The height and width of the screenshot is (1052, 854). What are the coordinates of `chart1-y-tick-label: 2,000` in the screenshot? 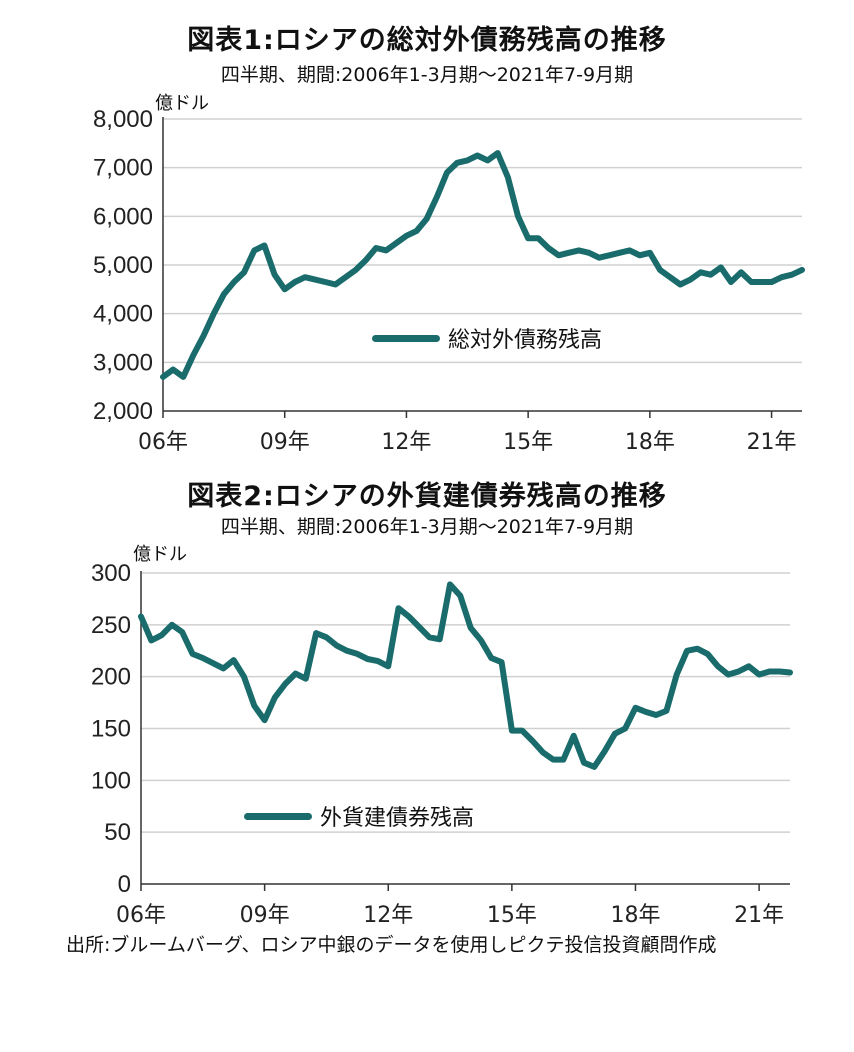 It's located at (123, 411).